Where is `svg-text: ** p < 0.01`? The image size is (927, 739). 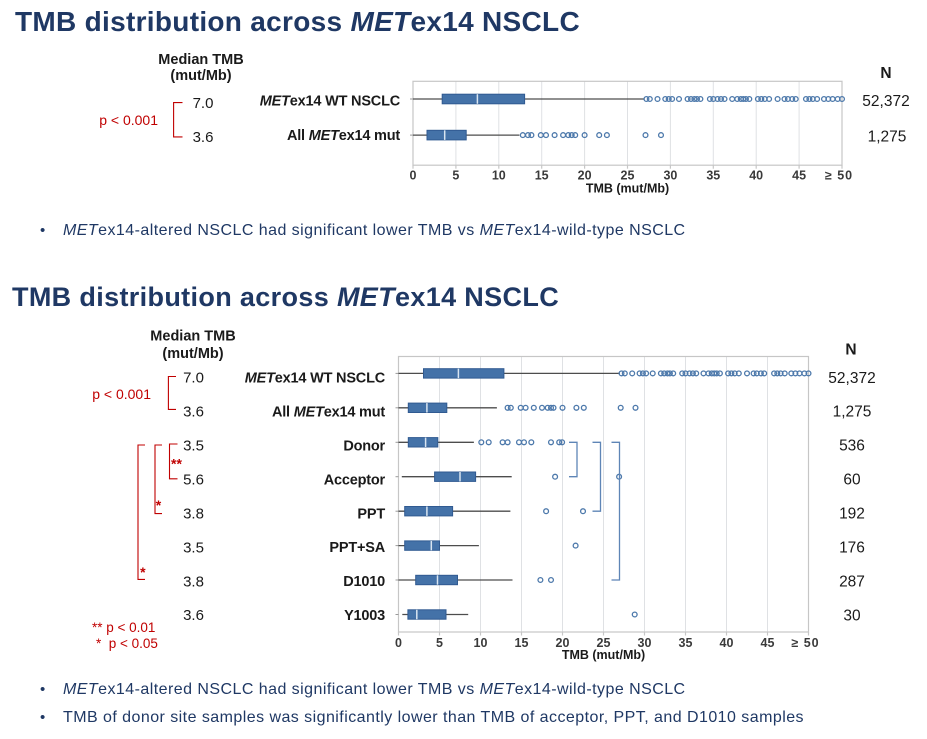 svg-text: ** p < 0.01 is located at coordinates (123, 627).